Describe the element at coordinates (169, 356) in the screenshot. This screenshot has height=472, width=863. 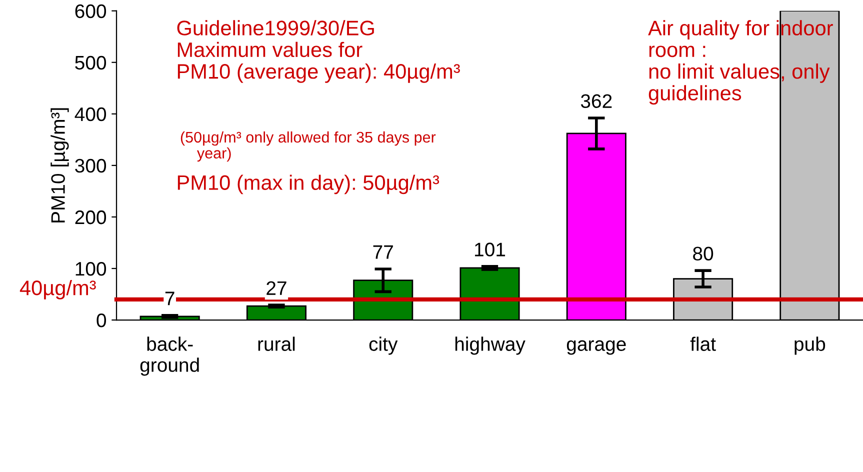
I see `x-tick-label: back- ground` at that location.